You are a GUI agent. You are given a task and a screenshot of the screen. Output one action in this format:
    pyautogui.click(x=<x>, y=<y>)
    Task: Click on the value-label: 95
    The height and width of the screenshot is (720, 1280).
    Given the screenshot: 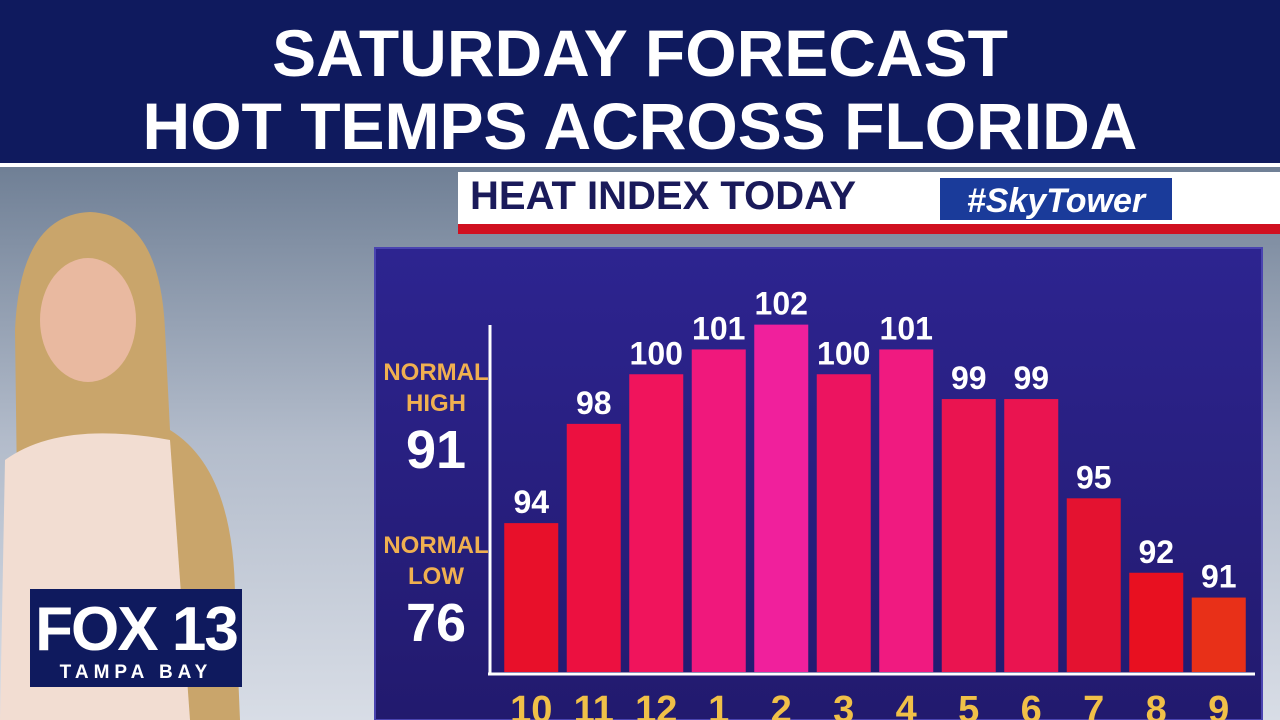 What is the action you would take?
    pyautogui.click(x=1094, y=477)
    